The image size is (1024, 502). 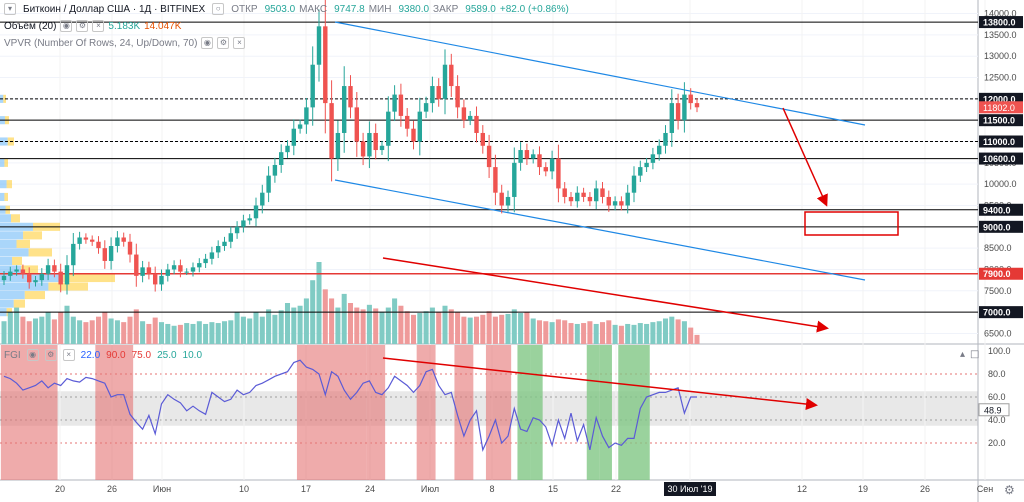 I want to click on price-tick: 14000.0, so click(x=1000, y=14).